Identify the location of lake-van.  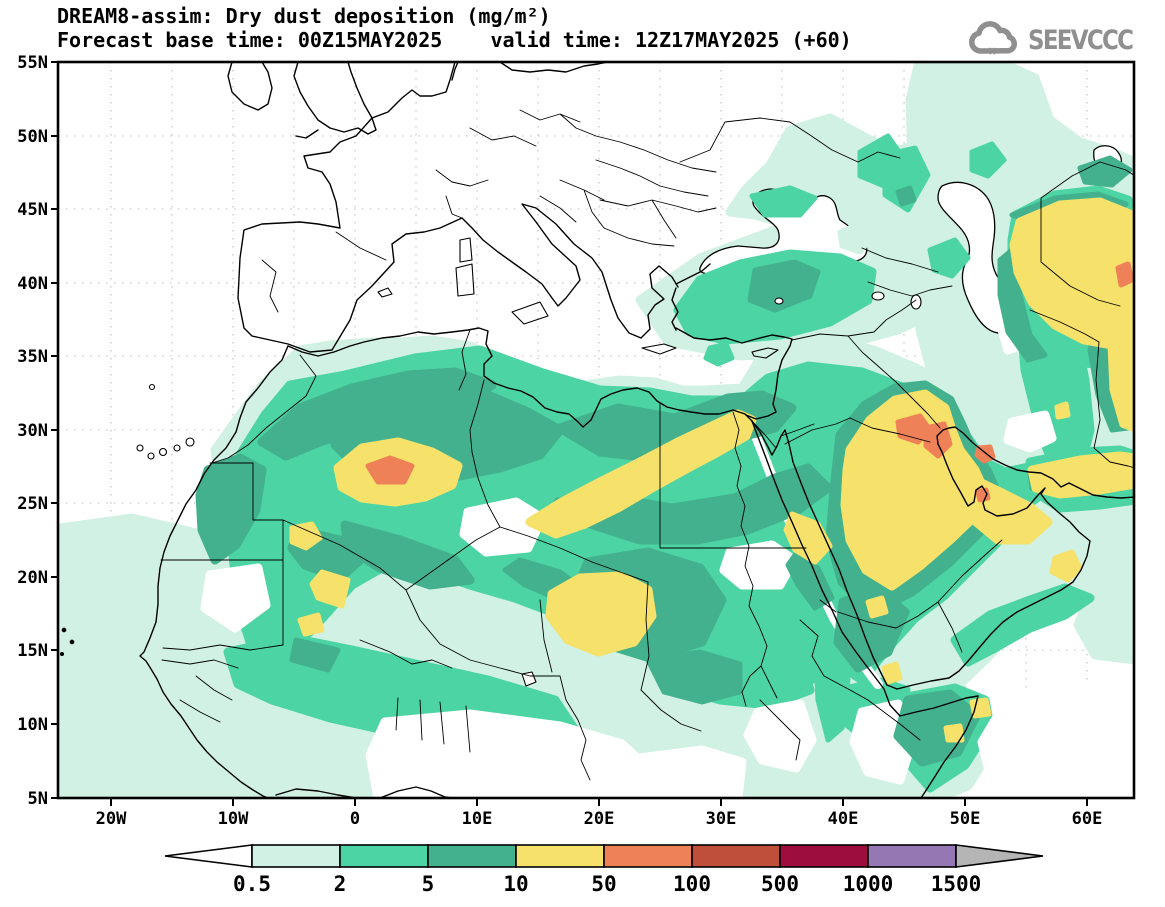
(878, 296).